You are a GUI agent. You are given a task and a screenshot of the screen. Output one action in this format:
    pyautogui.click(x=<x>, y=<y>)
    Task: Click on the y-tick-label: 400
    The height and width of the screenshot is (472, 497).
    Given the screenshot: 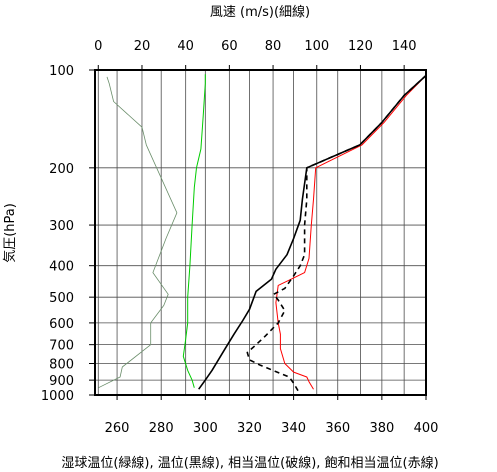 What is the action you would take?
    pyautogui.click(x=61, y=267)
    